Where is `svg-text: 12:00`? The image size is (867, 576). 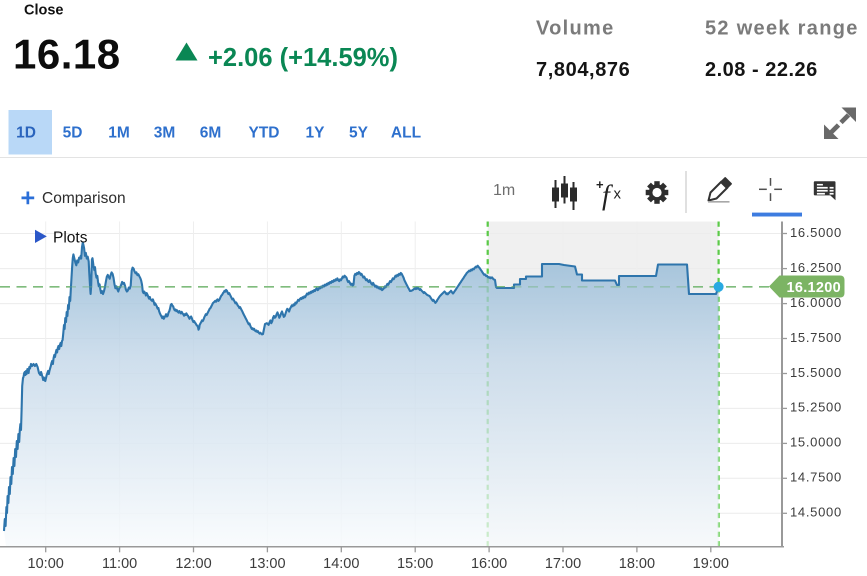 svg-text: 12:00 is located at coordinates (193, 564).